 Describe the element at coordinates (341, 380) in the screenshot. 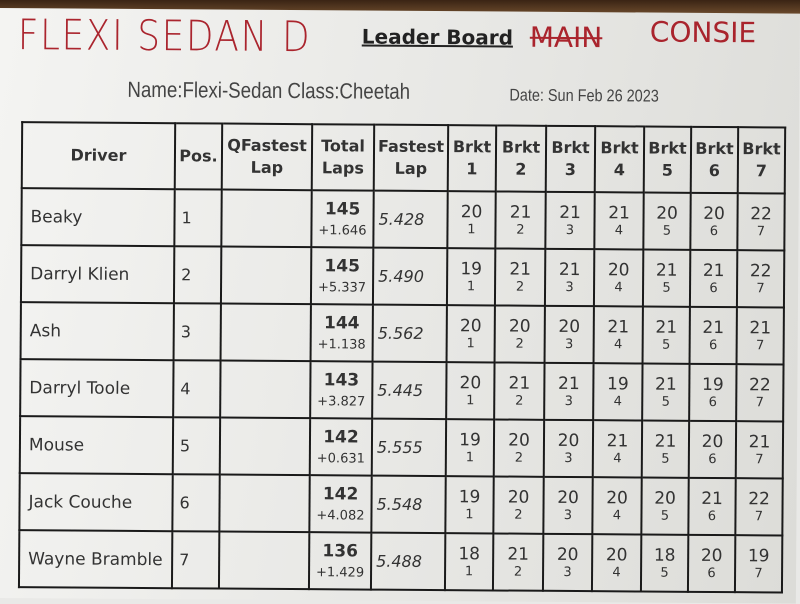

I see `total-laps: 143` at that location.